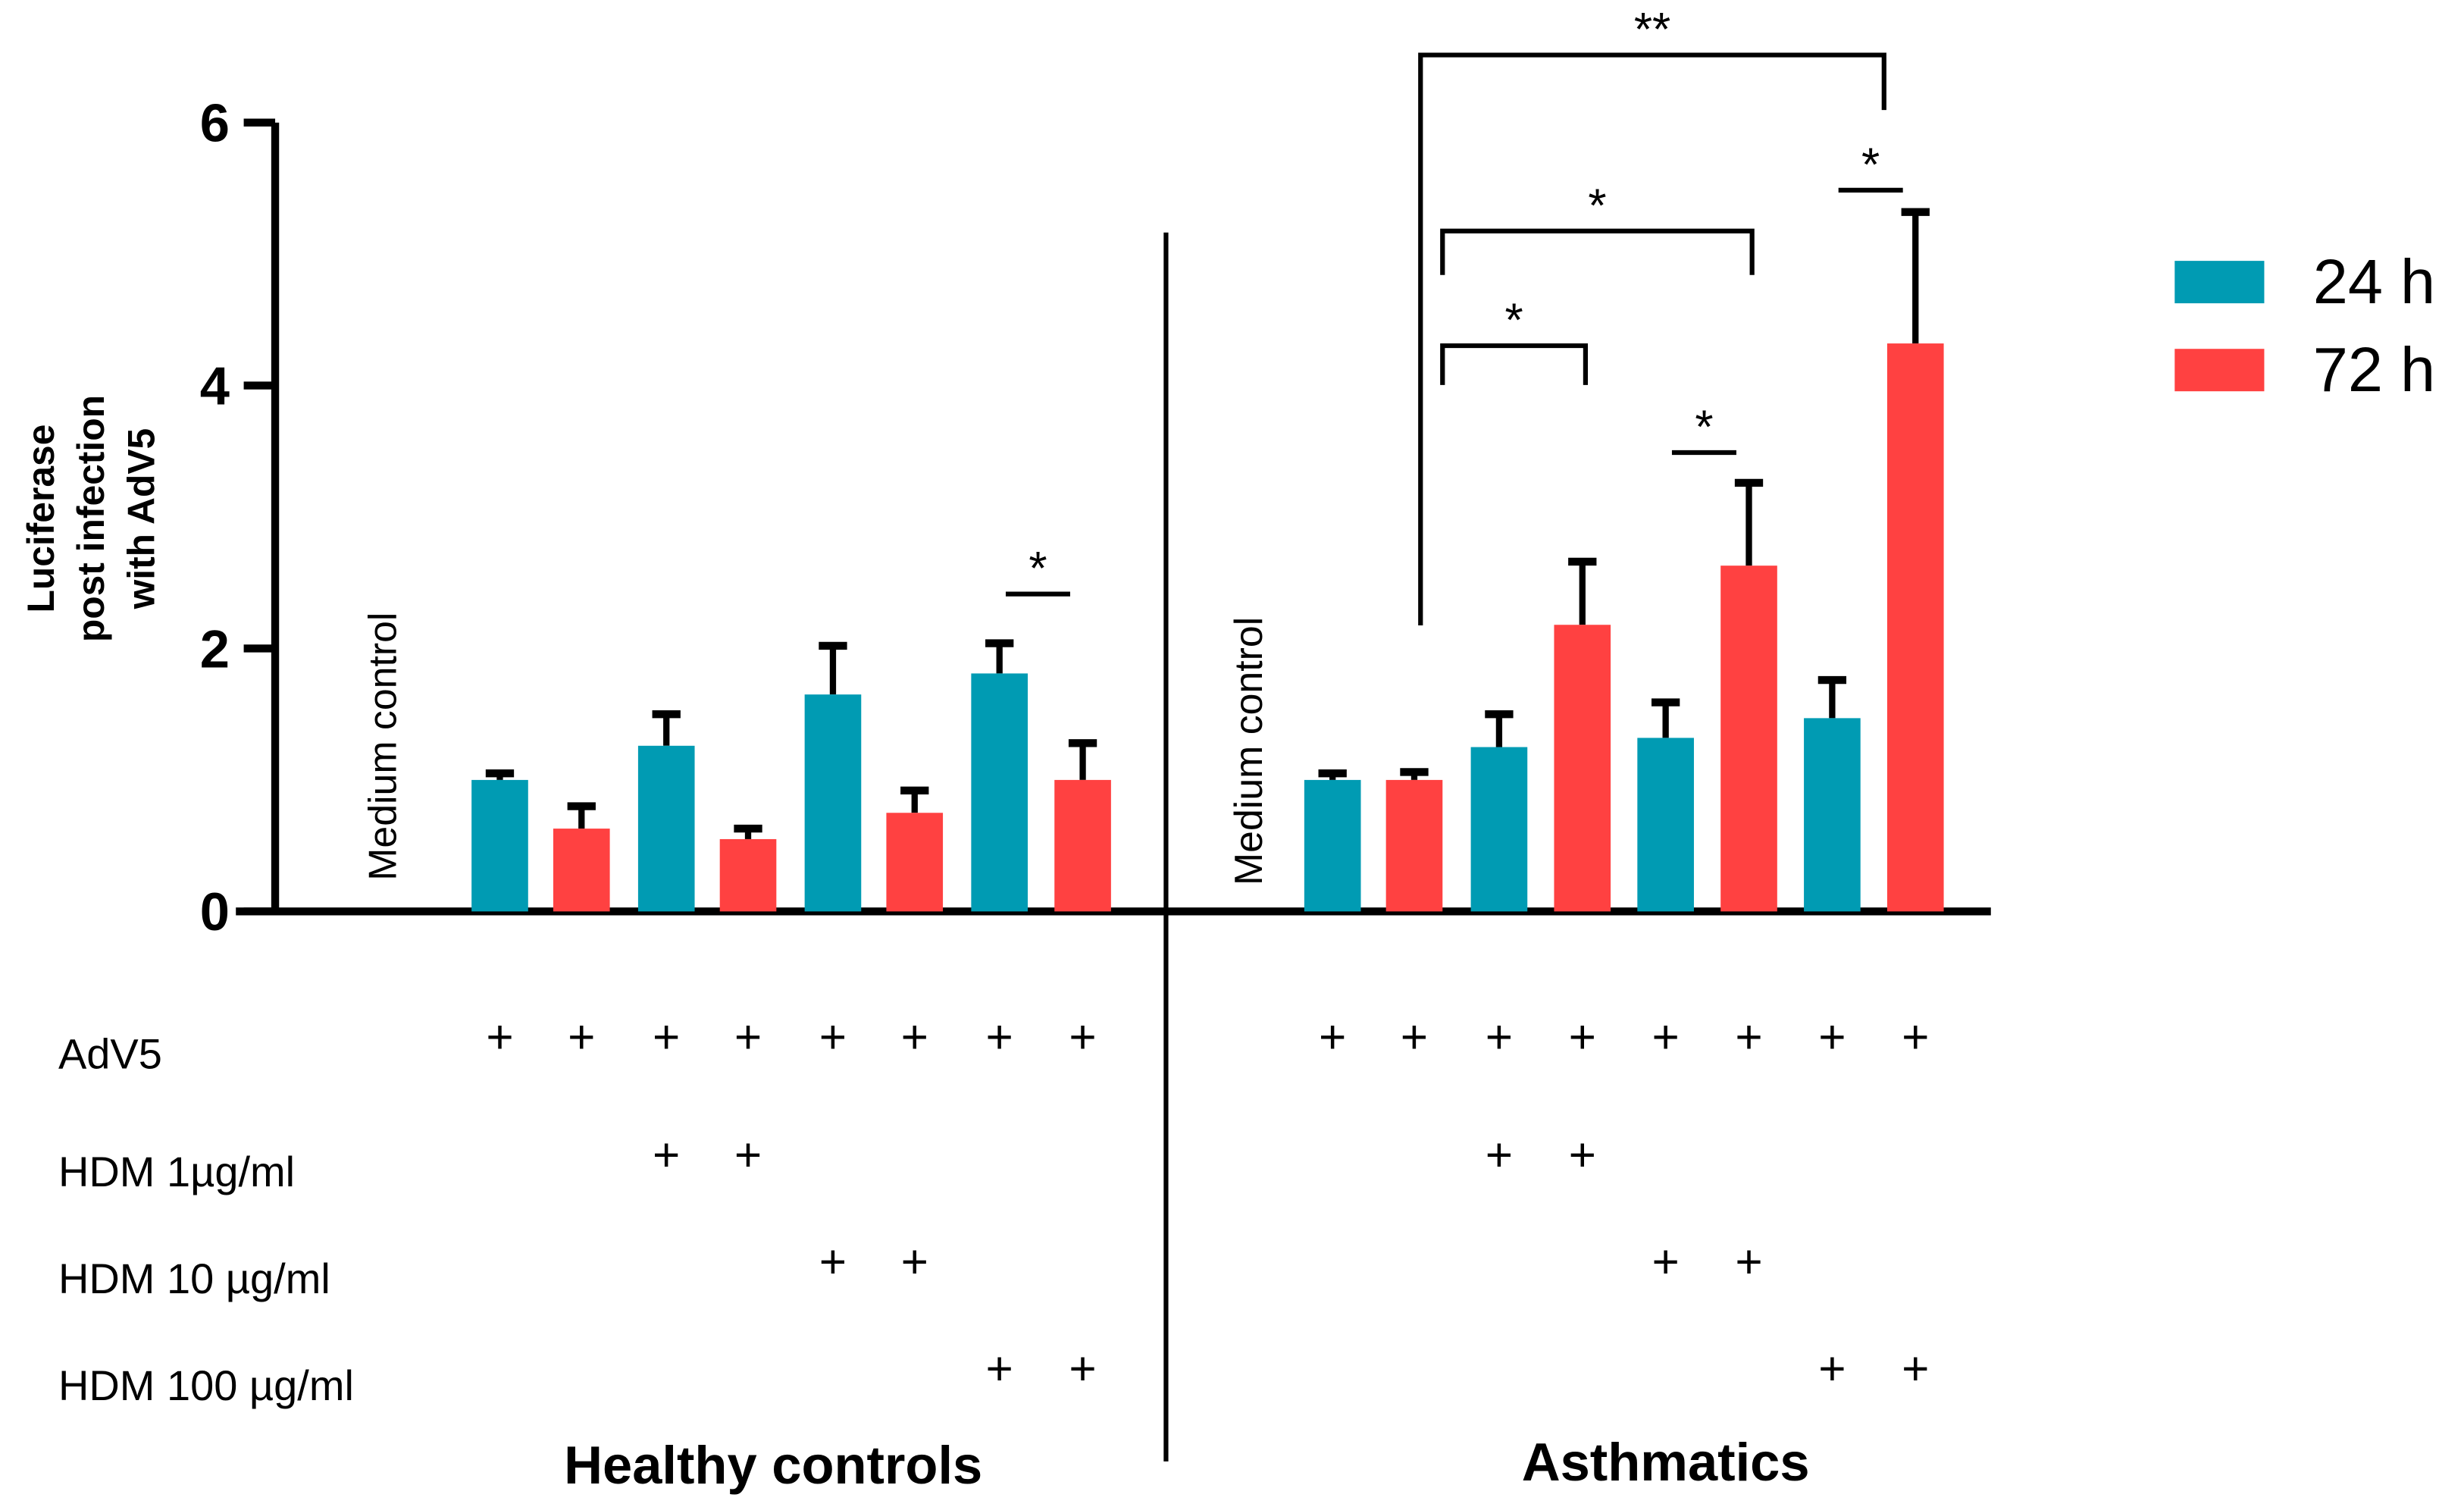 This screenshot has height=1507, width=2464. What do you see at coordinates (215, 648) in the screenshot?
I see `y-tick-label: 2` at bounding box center [215, 648].